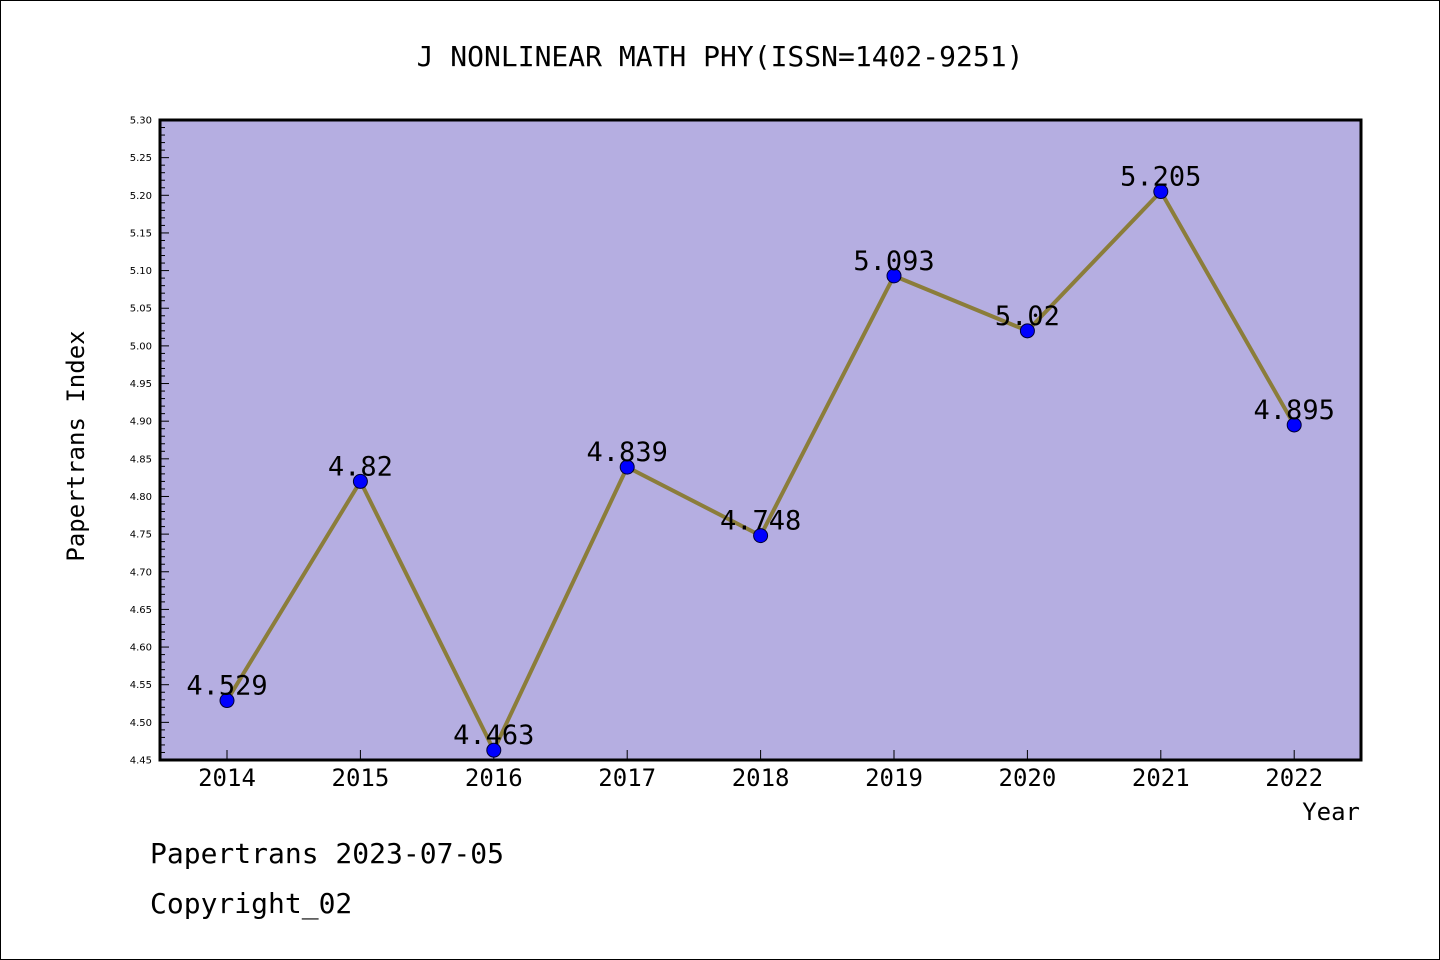 The image size is (1440, 960). I want to click on y-tick-label: 4.65, so click(141, 610).